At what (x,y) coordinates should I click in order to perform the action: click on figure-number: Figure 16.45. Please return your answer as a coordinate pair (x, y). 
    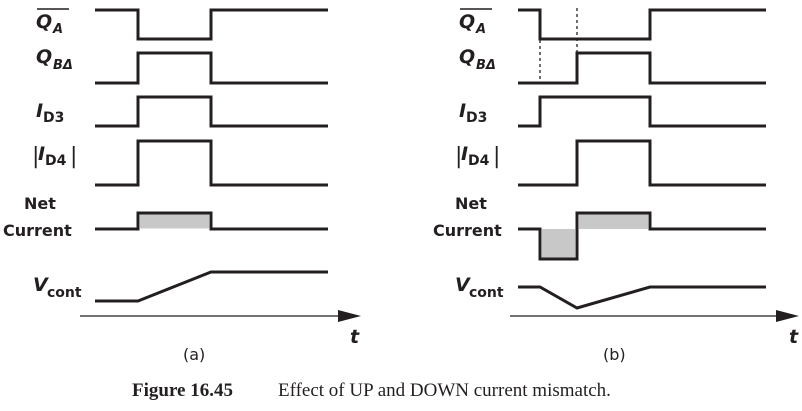
    Looking at the image, I should click on (182, 390).